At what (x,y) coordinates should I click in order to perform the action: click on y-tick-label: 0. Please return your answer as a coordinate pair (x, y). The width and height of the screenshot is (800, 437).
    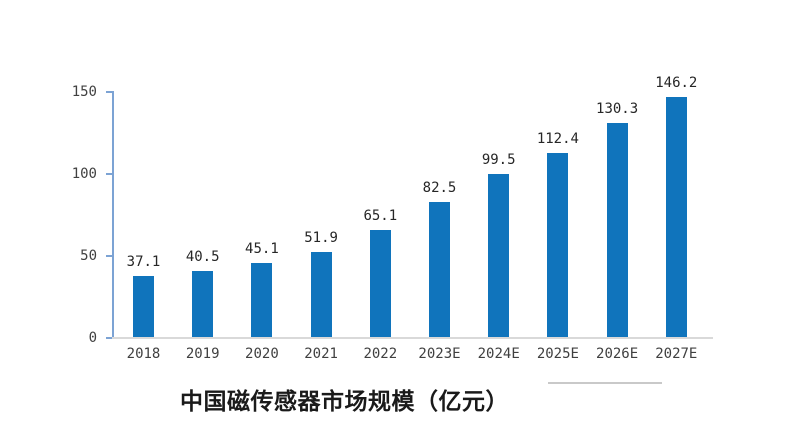
    Looking at the image, I should click on (92, 338).